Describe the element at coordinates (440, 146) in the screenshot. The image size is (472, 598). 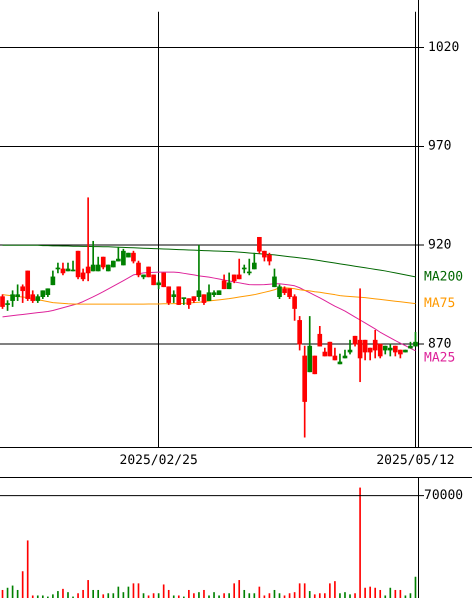
I see `y-tick-label: 970` at that location.